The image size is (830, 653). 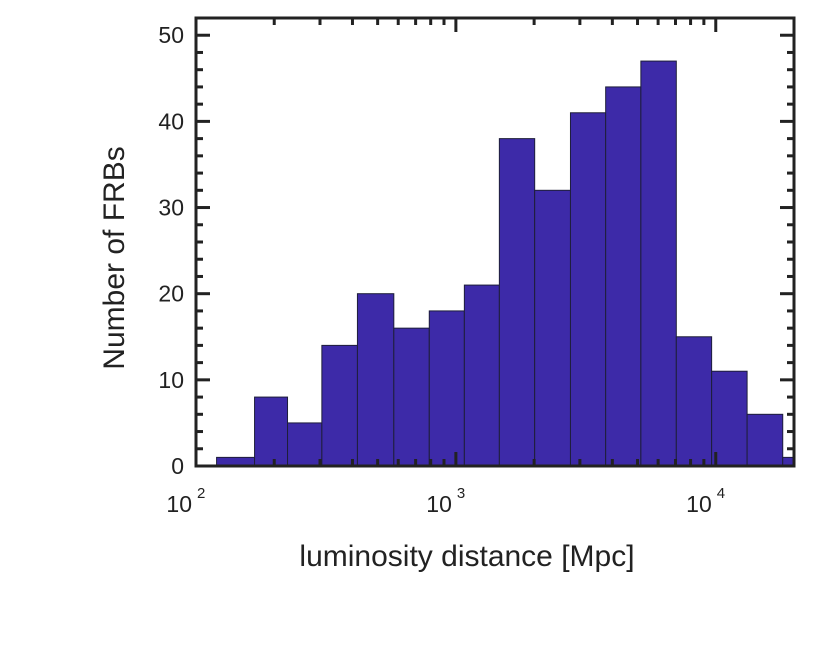 I want to click on x-tick-labels: 10 2 10 3 10 4, so click(x=445, y=501).